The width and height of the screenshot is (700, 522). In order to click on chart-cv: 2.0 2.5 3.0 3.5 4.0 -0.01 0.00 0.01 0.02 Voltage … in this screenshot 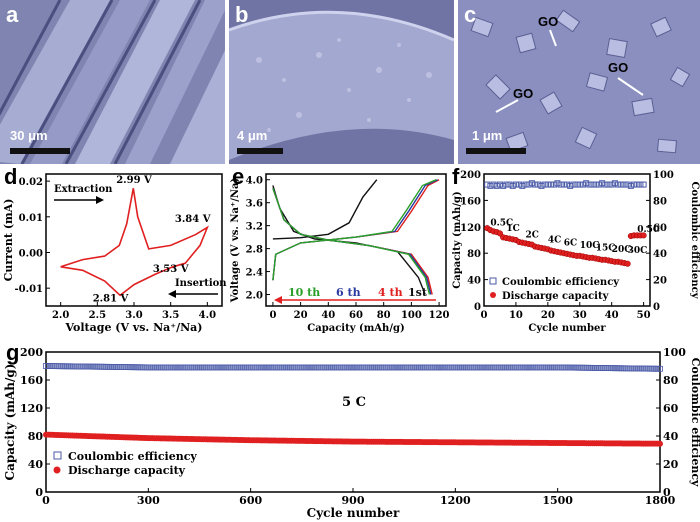, I will do `click(114, 253)`.